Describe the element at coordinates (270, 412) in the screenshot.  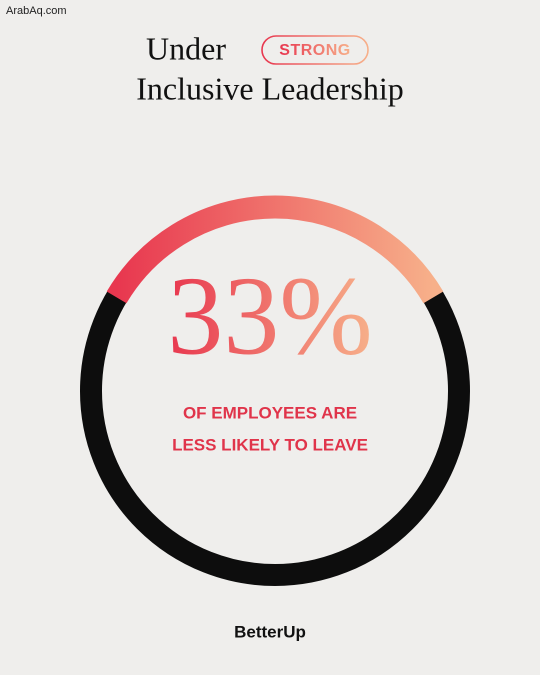
I see `caption-line: OF EMPLOYEES ARE` at that location.